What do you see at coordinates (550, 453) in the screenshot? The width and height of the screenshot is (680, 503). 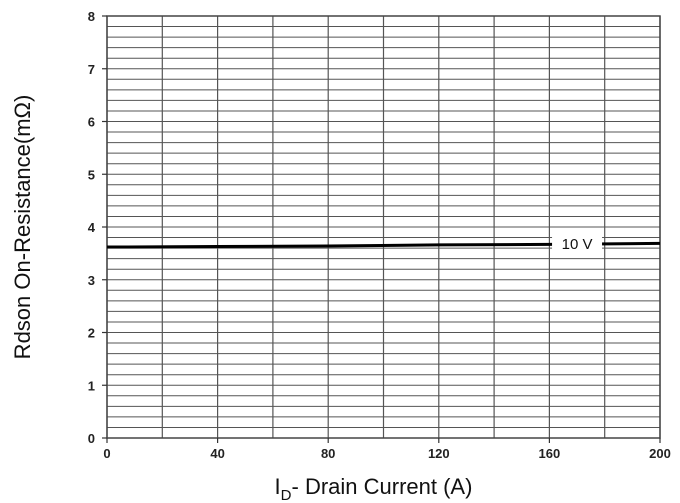 I see `x-tick-label: 160` at bounding box center [550, 453].